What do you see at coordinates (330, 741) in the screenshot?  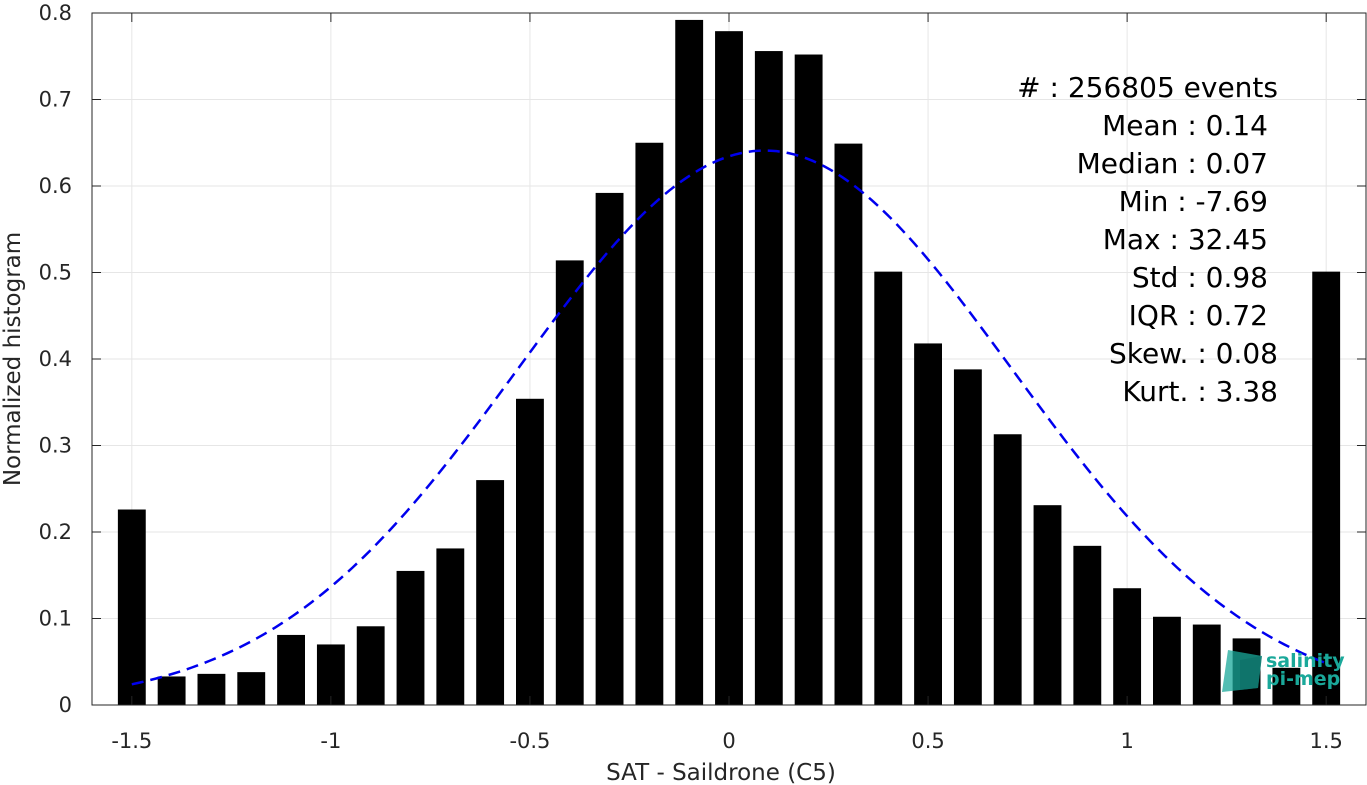 I see `x-tick-label: -1` at bounding box center [330, 741].